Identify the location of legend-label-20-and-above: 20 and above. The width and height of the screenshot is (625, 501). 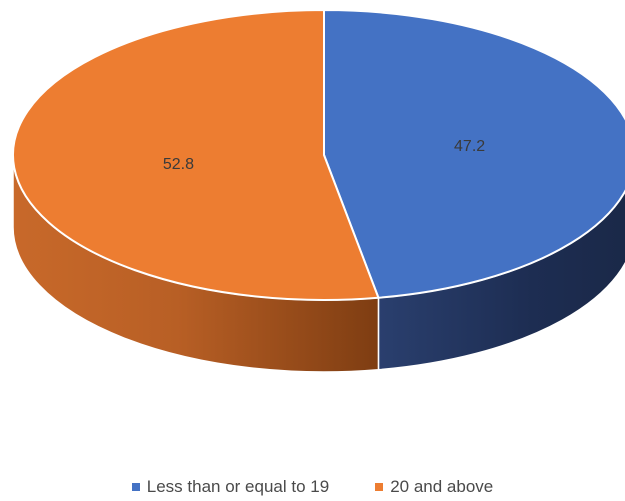
(442, 486).